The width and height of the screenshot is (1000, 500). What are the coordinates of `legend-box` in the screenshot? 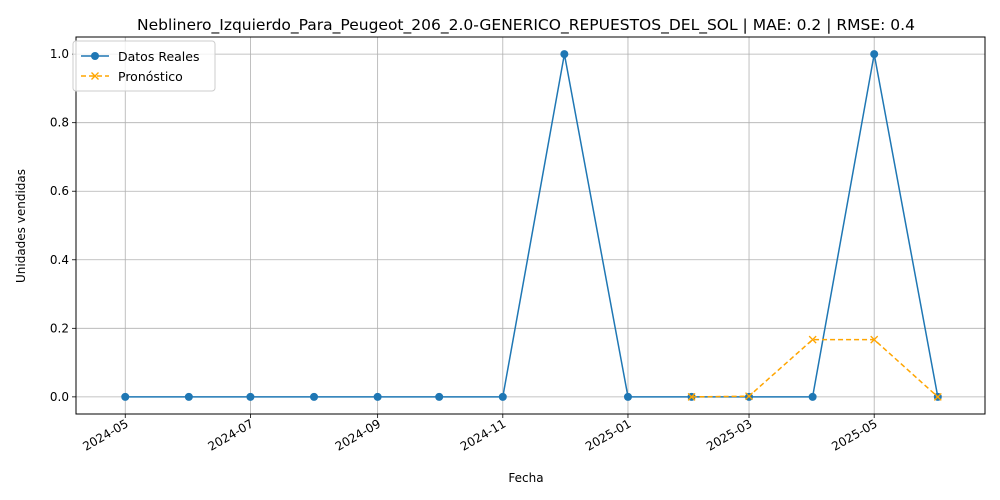 It's located at (144, 66).